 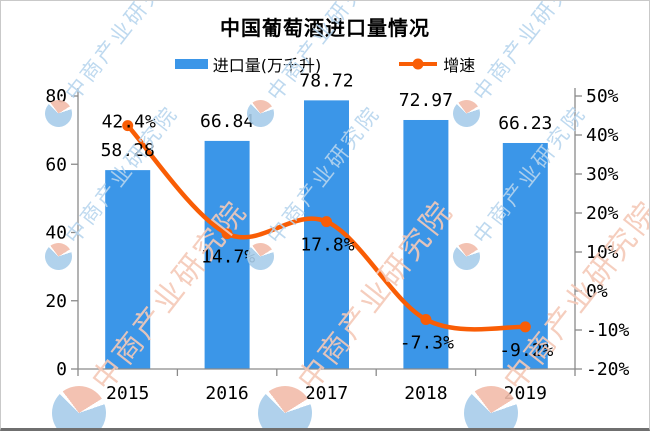 I want to click on legend-line-marker-icon, so click(x=418, y=64).